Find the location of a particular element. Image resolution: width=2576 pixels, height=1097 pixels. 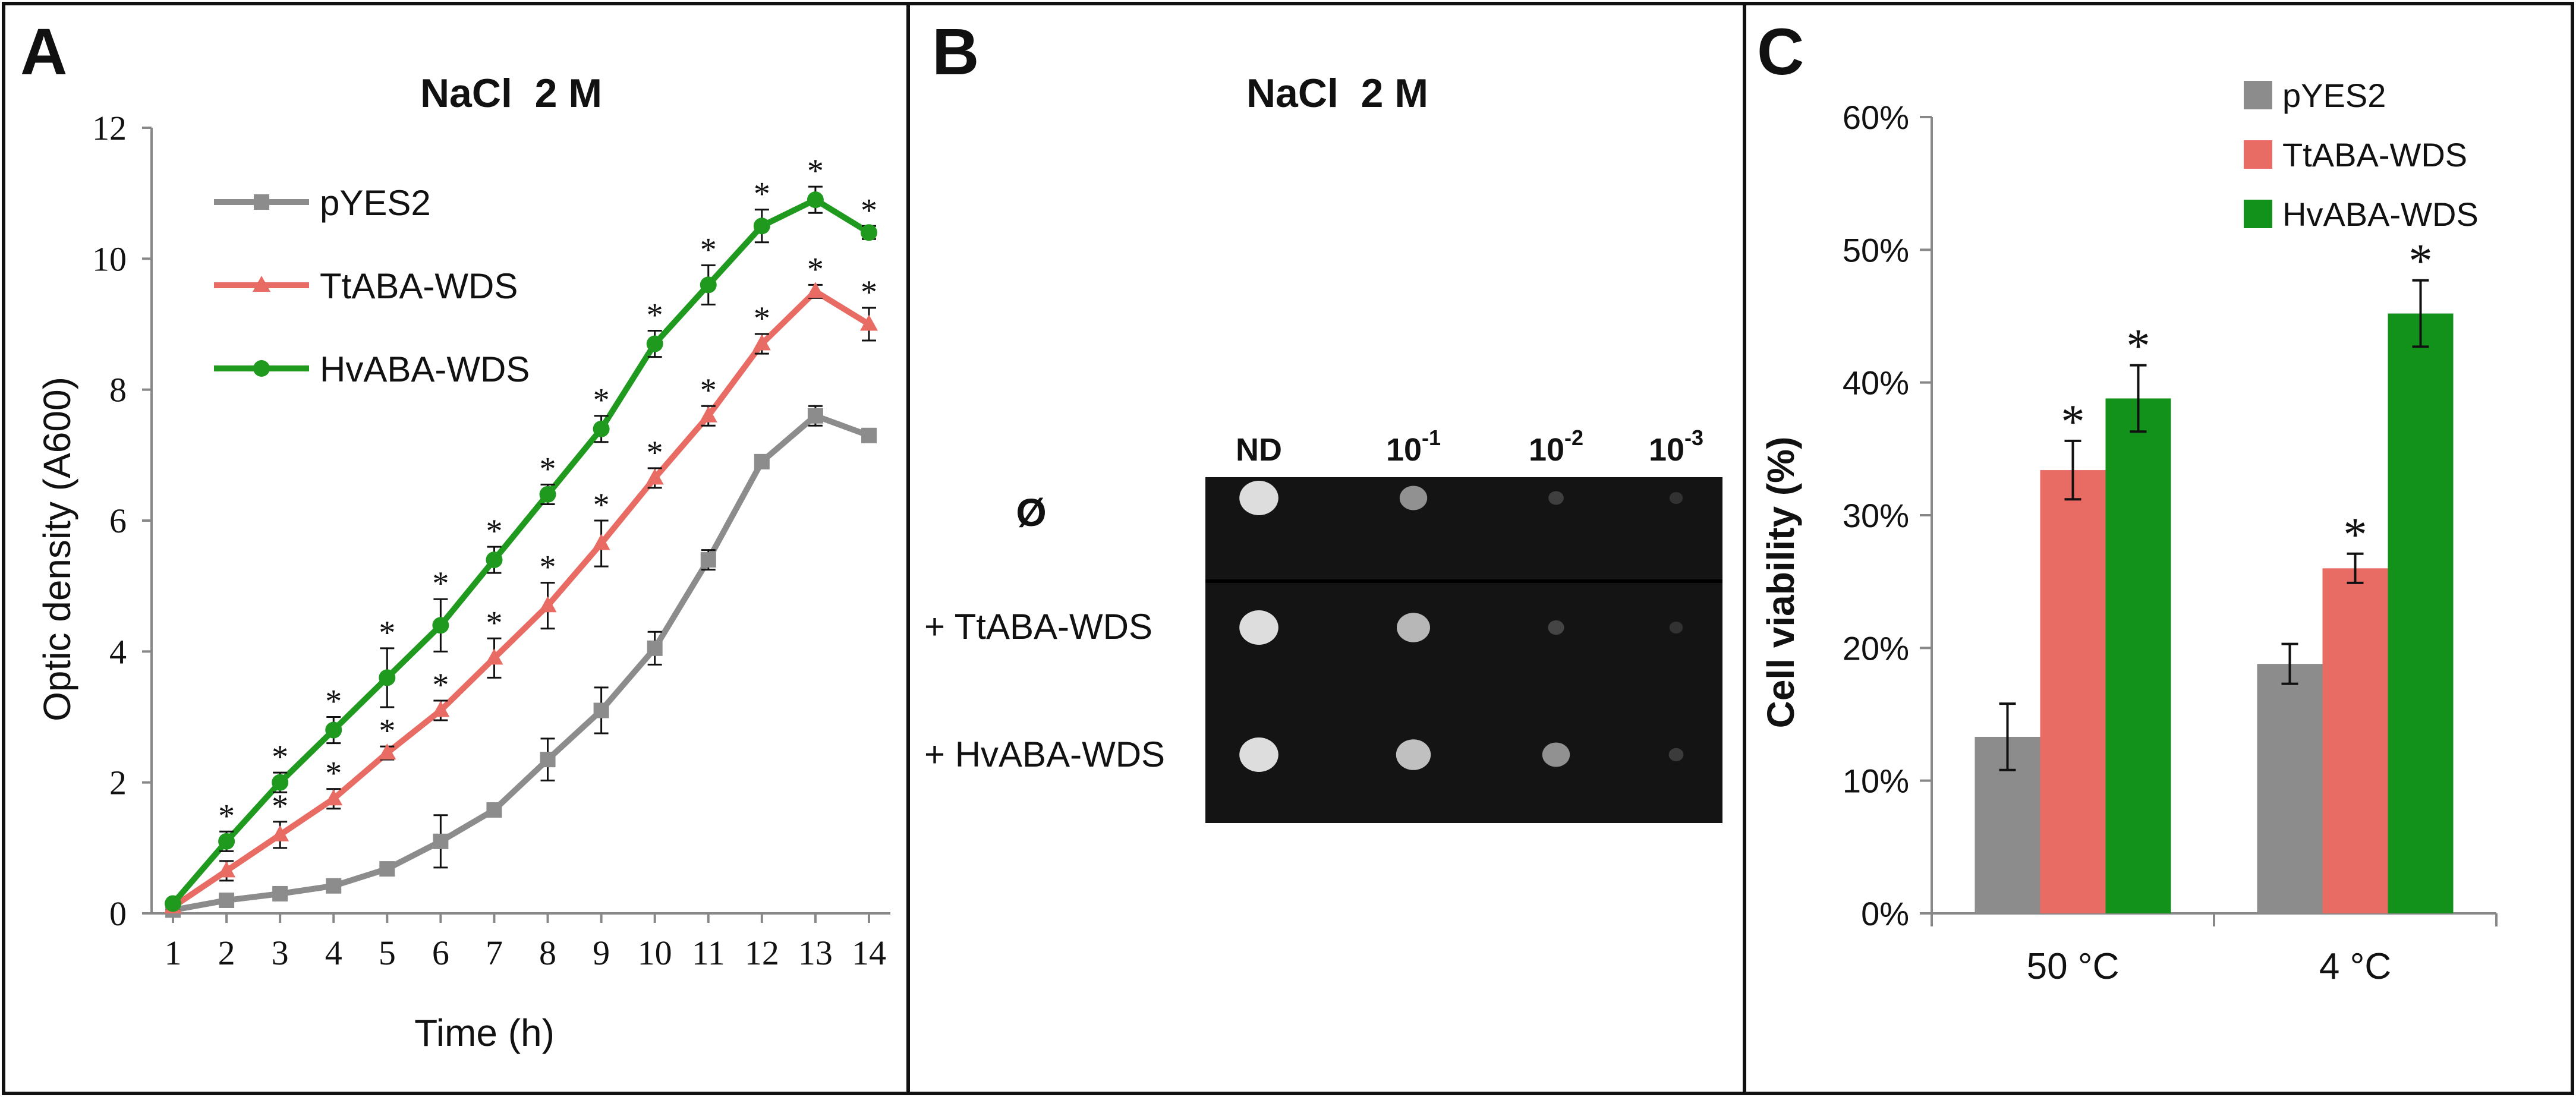

plate-column-label: 10-2 is located at coordinates (1556, 446).